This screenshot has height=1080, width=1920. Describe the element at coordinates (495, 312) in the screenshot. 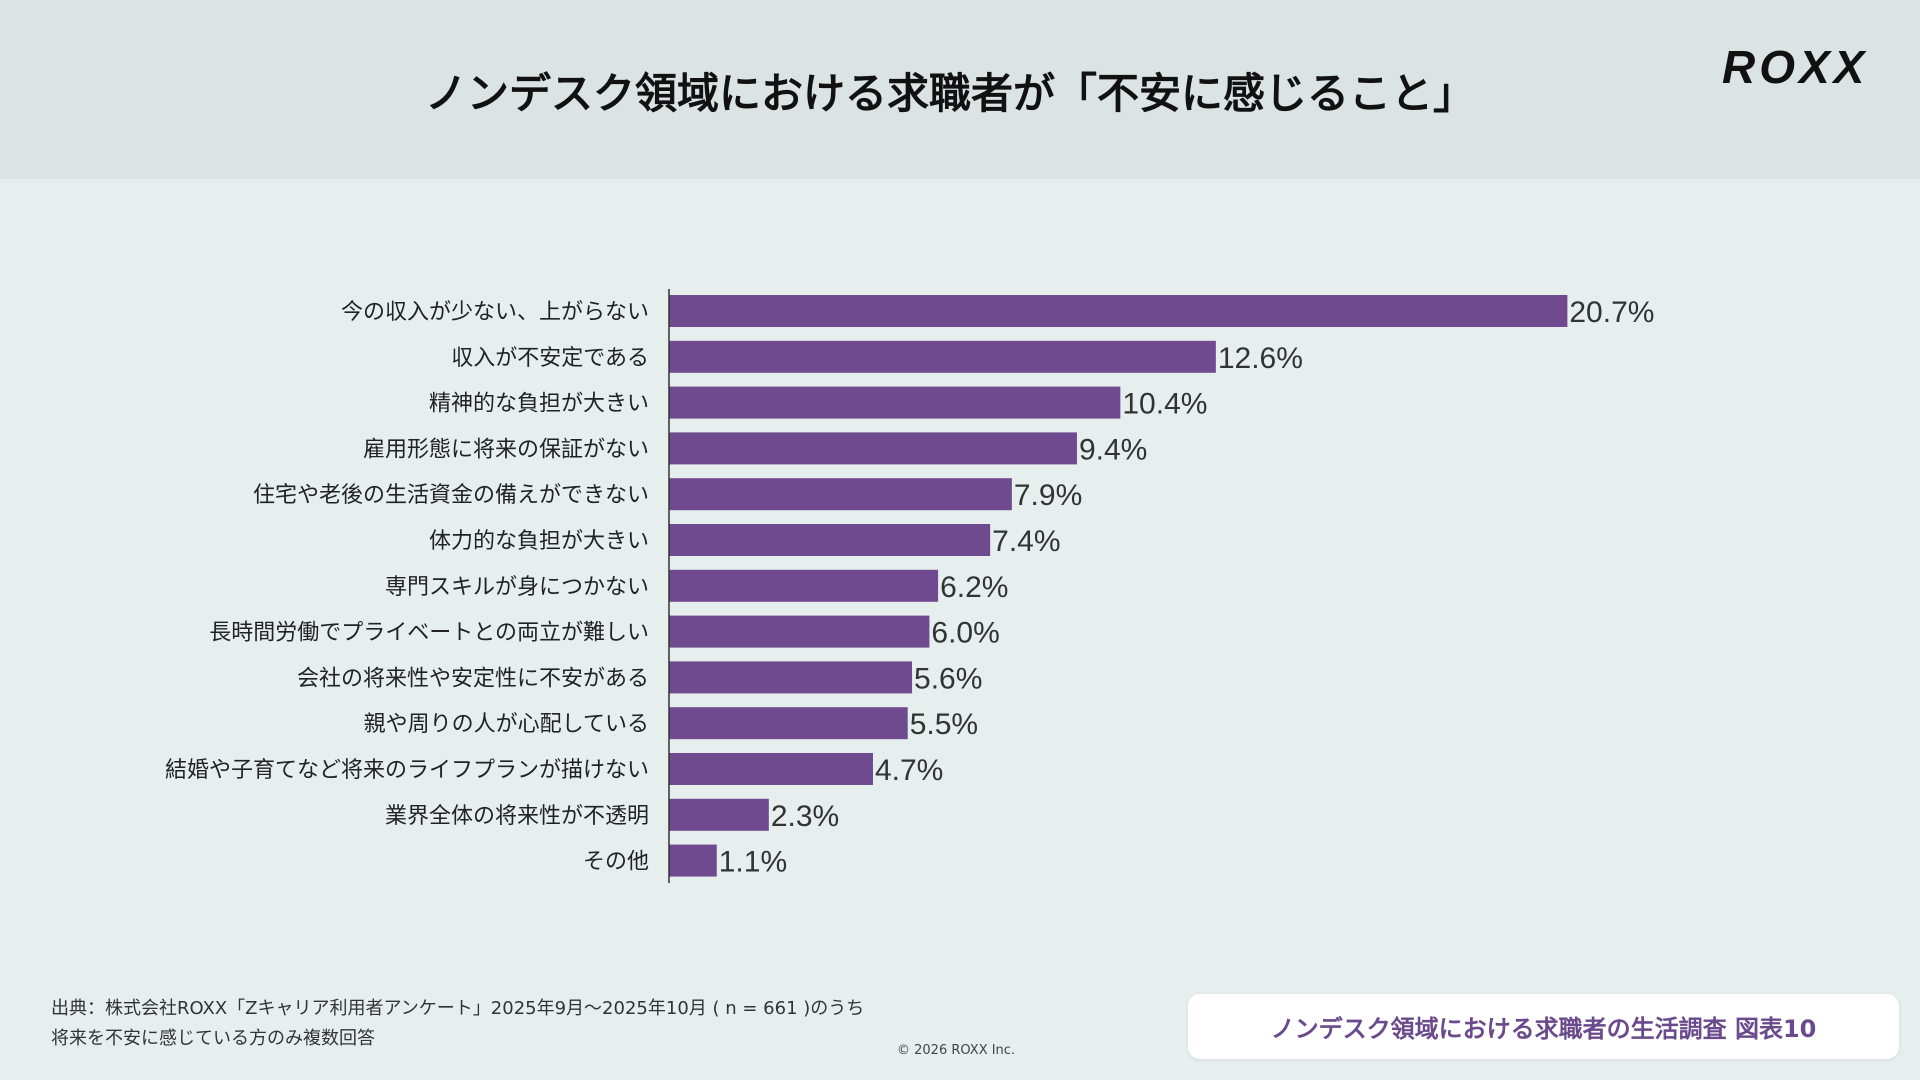

I see `category-label: 今の収入が少ない、上がらない` at that location.